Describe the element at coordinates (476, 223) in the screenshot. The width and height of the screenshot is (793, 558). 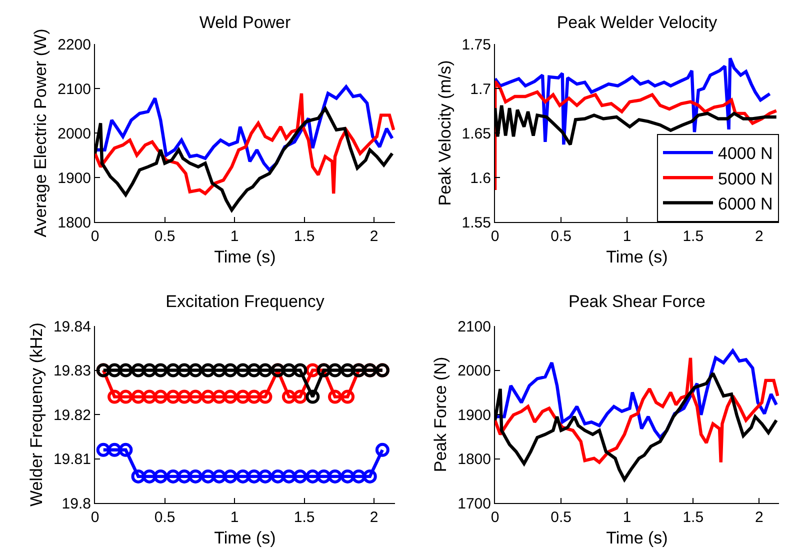
I see `y-tick-label: 1.55` at that location.